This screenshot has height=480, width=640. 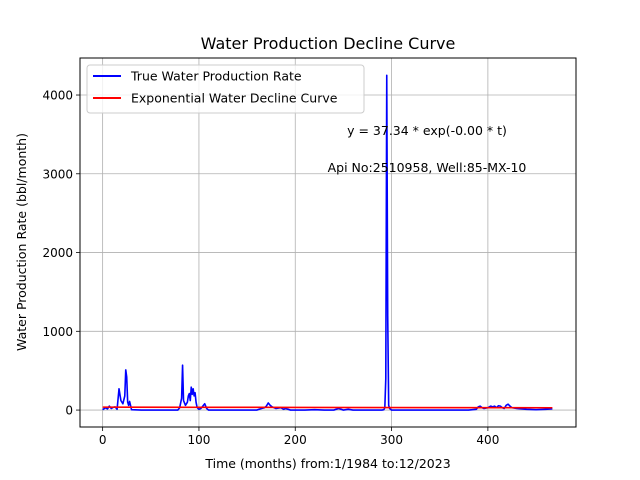 I want to click on legend-box, so click(x=225, y=89).